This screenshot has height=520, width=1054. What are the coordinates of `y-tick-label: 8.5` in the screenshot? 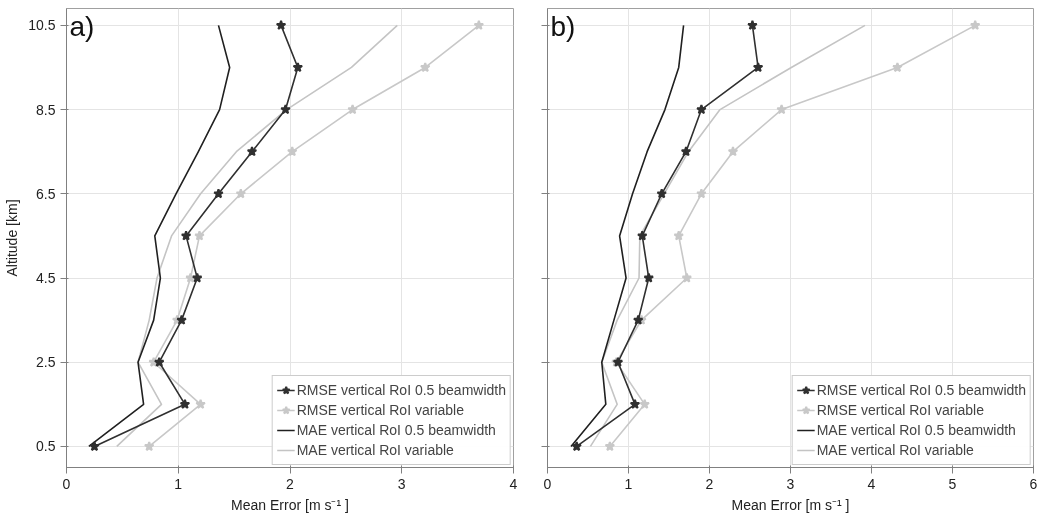 It's located at (46, 109).